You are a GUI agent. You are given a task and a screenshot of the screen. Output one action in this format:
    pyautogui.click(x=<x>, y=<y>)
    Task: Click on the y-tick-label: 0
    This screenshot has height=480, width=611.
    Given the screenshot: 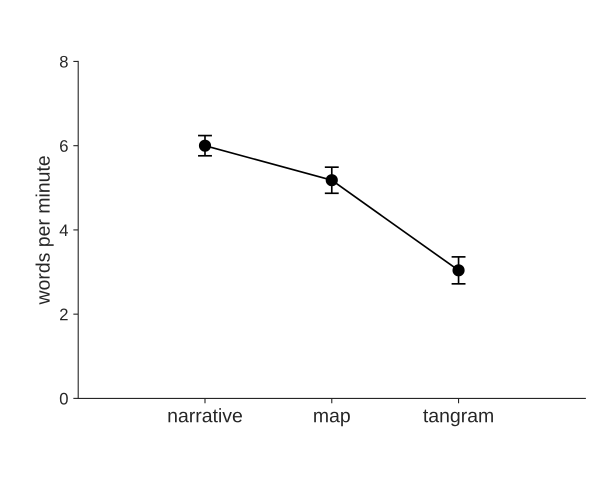 What is the action you would take?
    pyautogui.click(x=64, y=398)
    